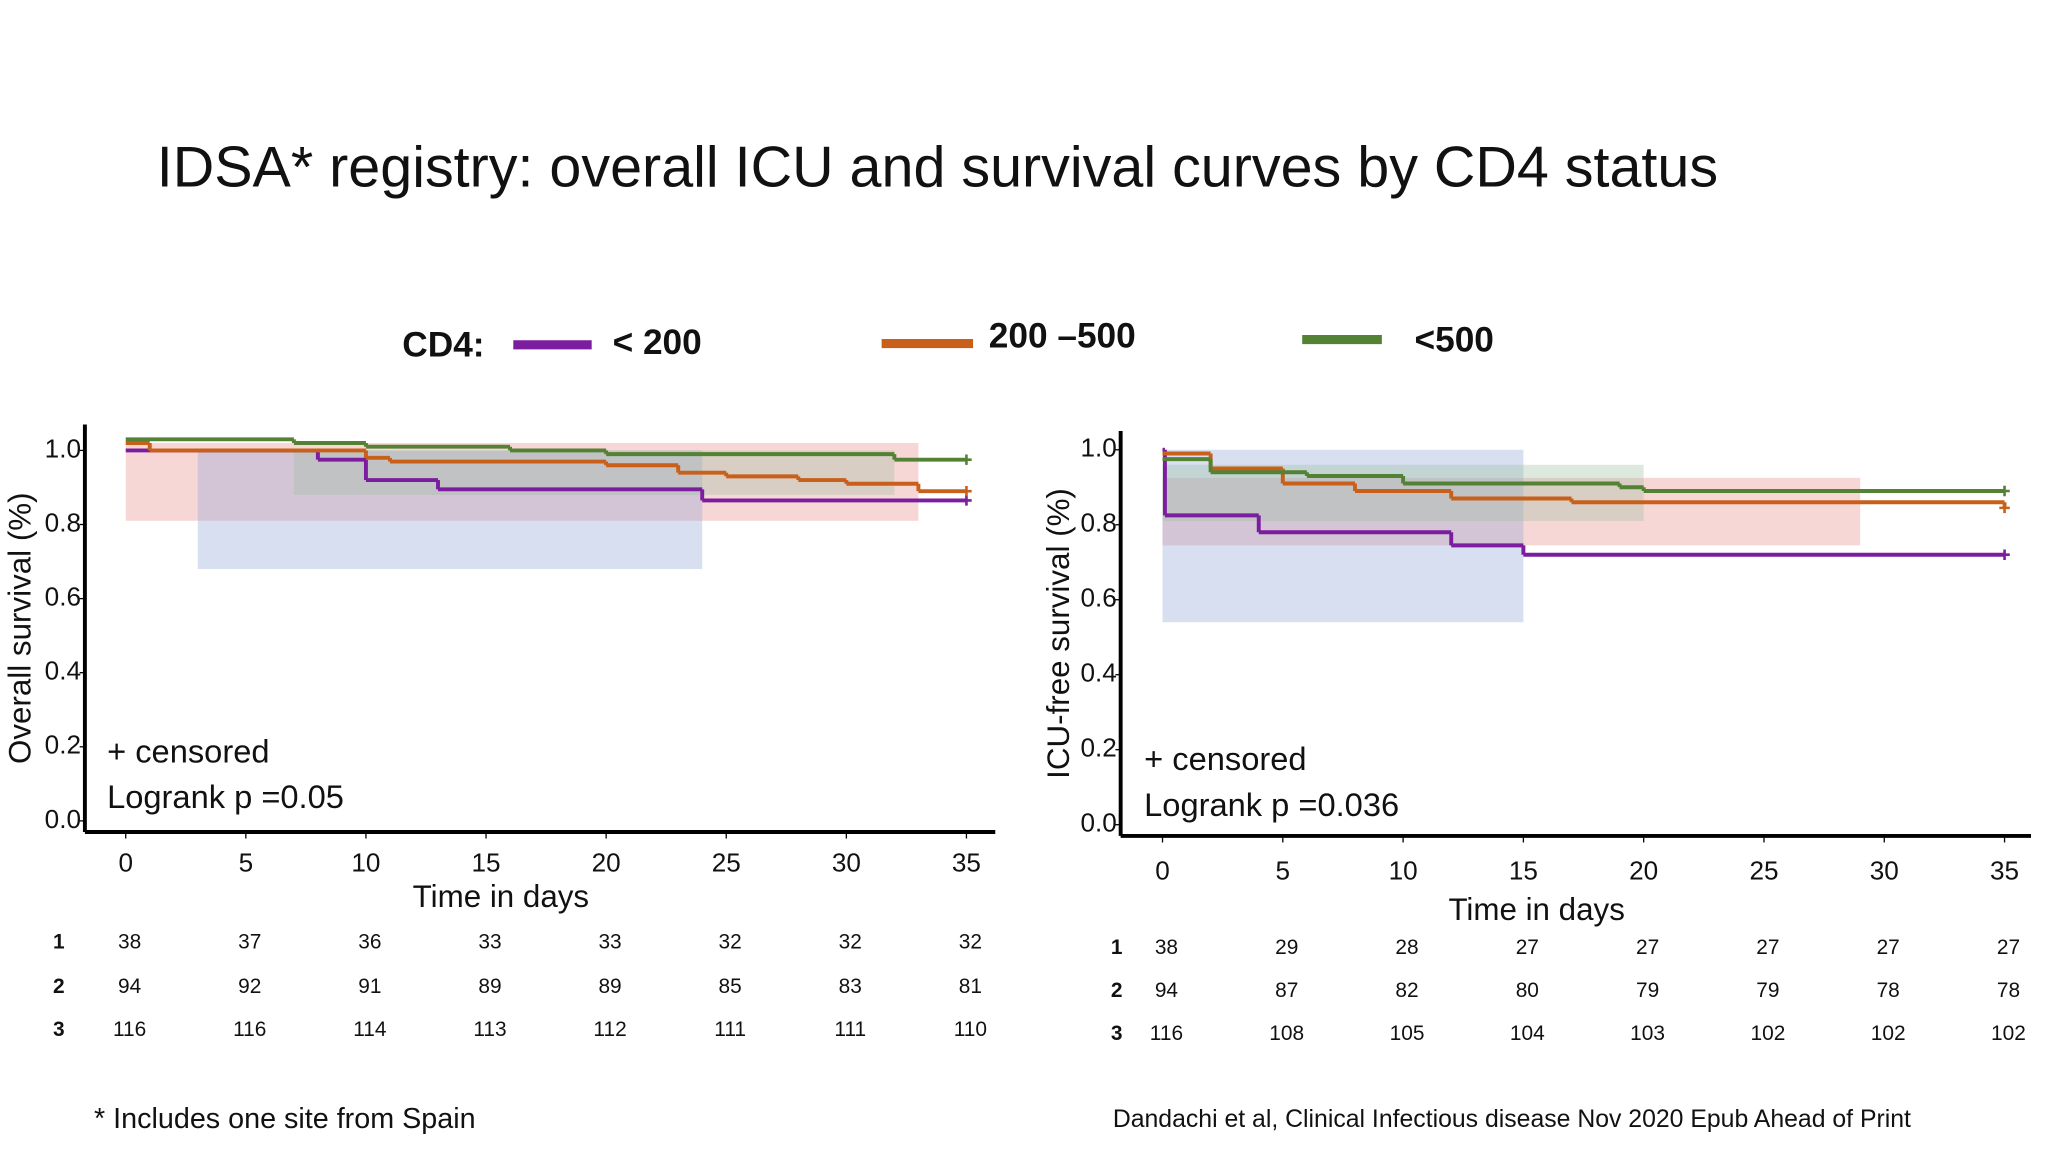 The height and width of the screenshot is (1152, 2048). Describe the element at coordinates (443, 345) in the screenshot. I see `legend-title: CD4:` at that location.